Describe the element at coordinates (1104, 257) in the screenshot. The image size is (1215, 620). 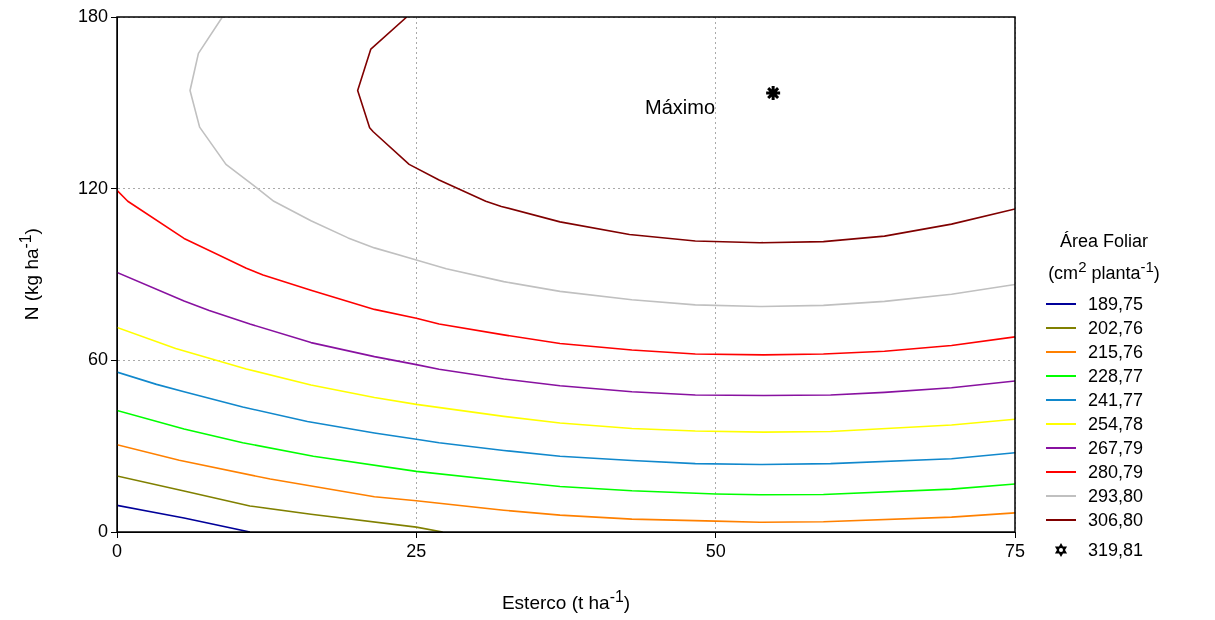
I see `legend-title: Área Foliar (cm$^{2}$ planta$^{-1}$)` at that location.